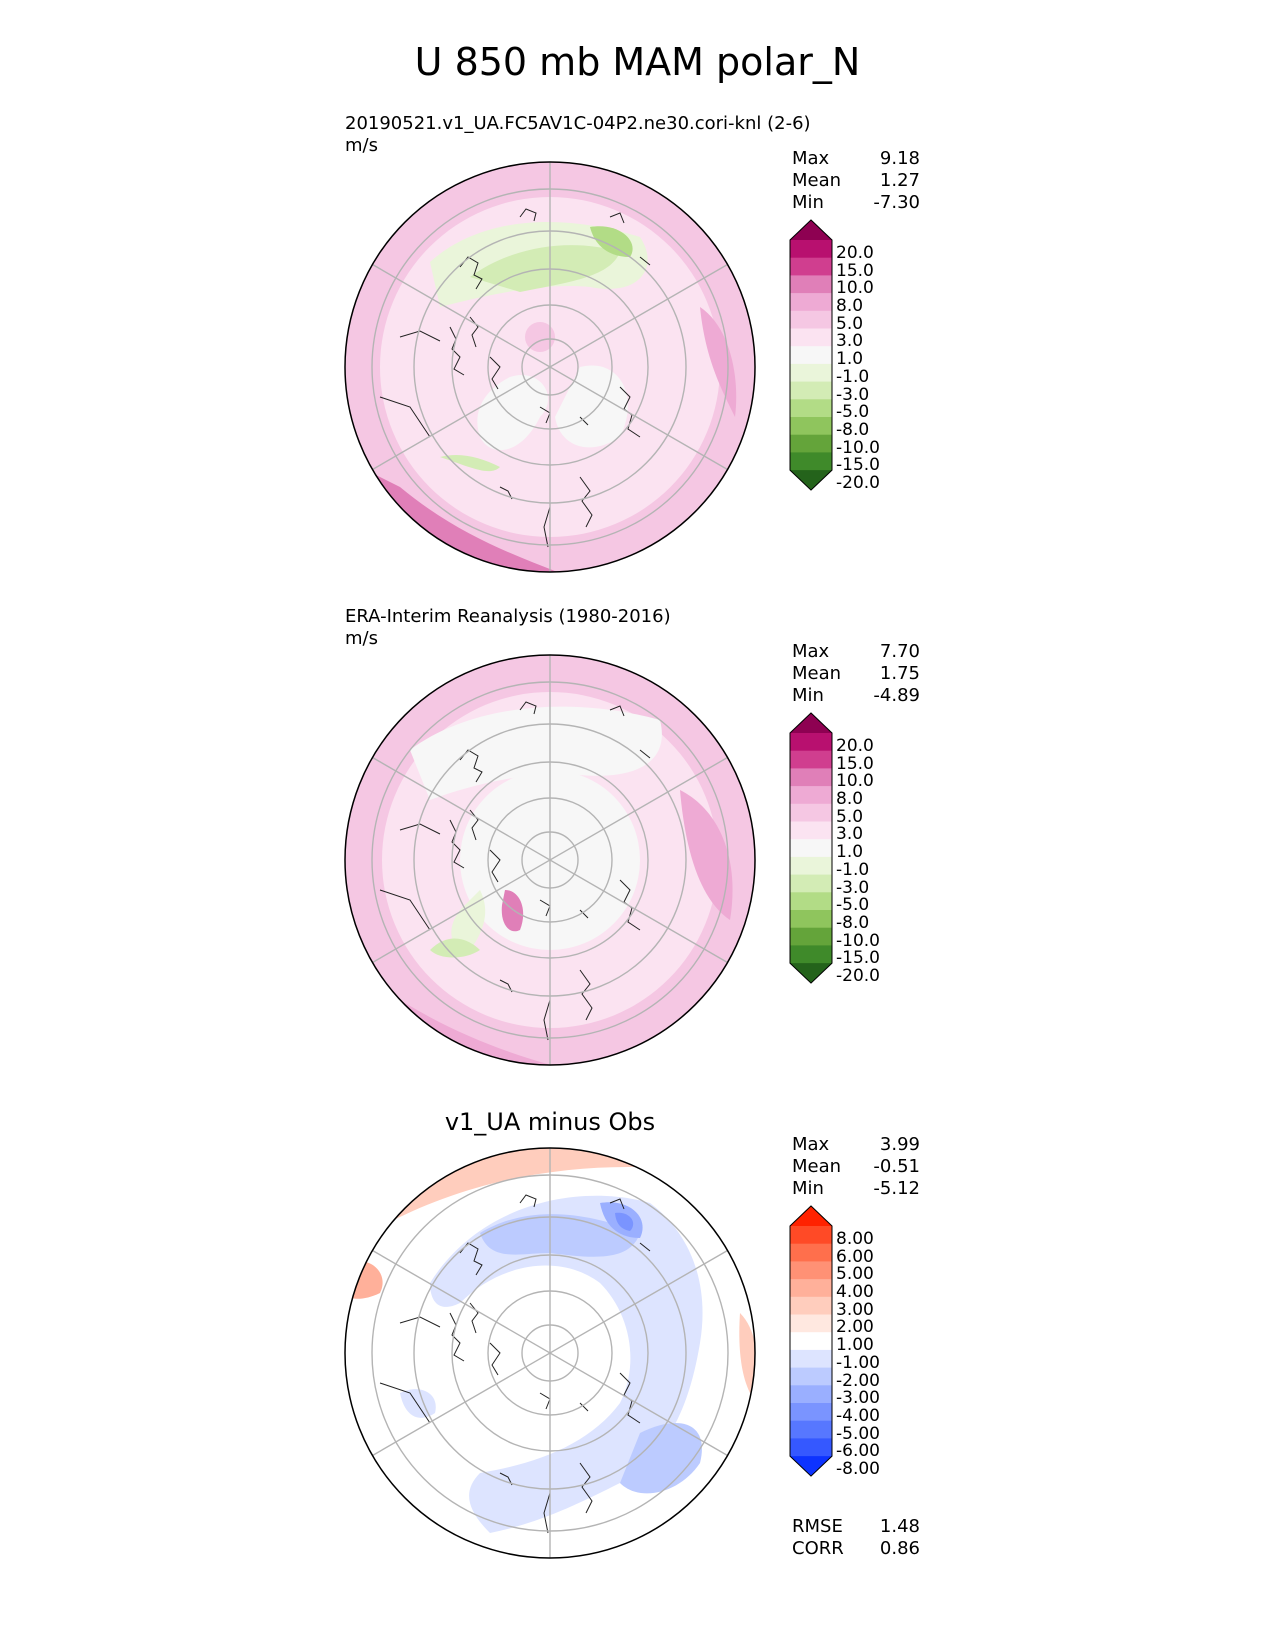 This screenshot has height=1650, width=1275. I want to click on stat-min-value: -5.12, so click(896, 1188).